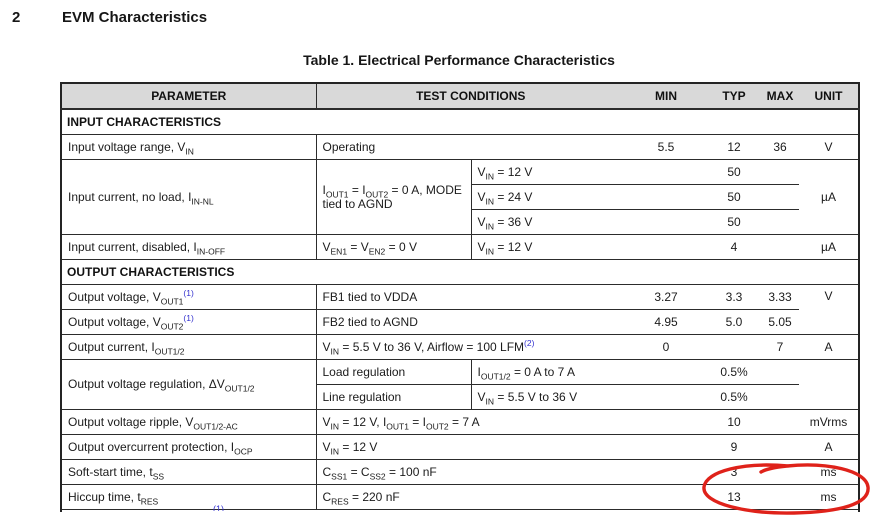 Image resolution: width=884 pixels, height=520 pixels. Describe the element at coordinates (188, 197) in the screenshot. I see `param-cell: Input current, no load, IIN-NL` at that location.